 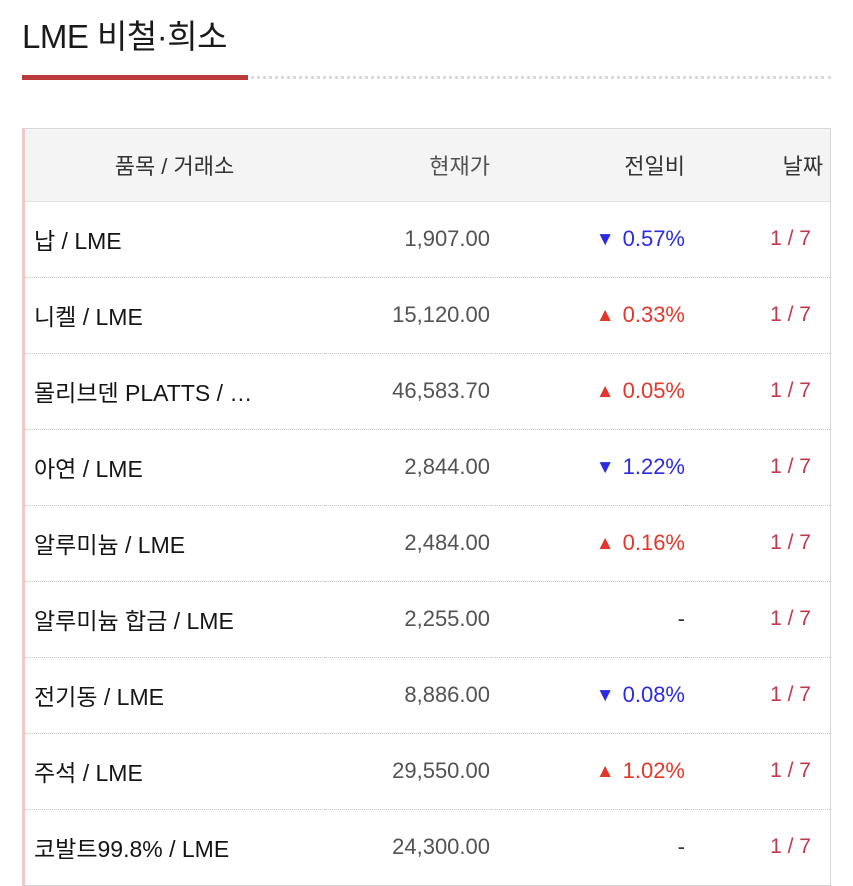 I want to click on daily-change-value: ▼ 0.08%, so click(x=588, y=695).